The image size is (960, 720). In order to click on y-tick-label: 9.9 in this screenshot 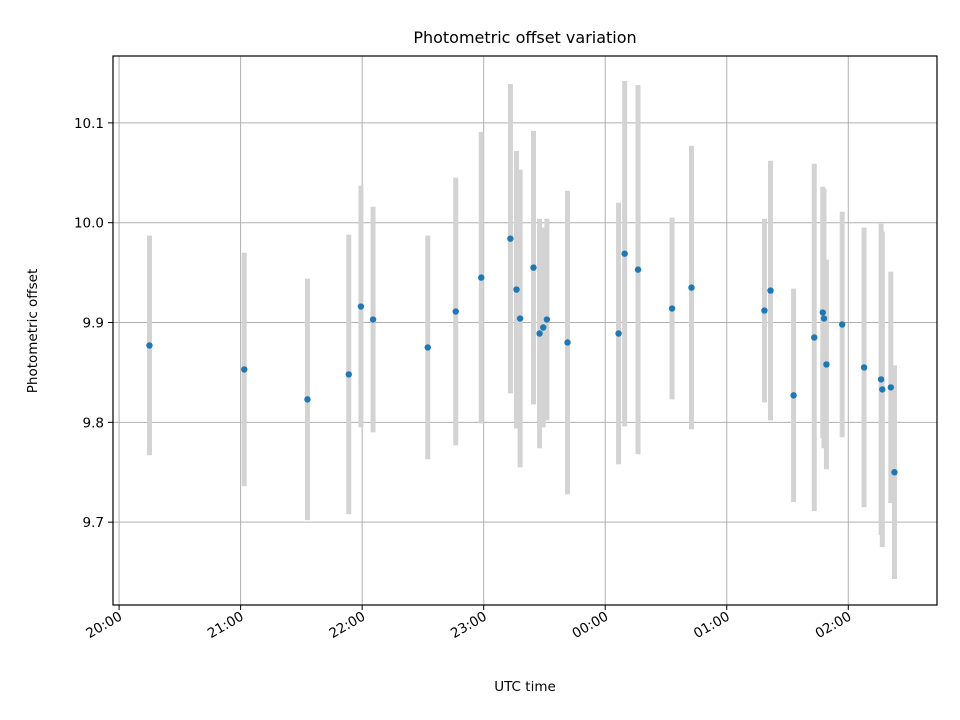, I will do `click(93, 324)`.